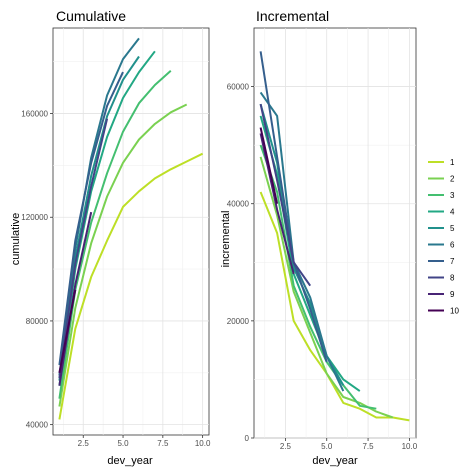 The width and height of the screenshot is (474, 474). Describe the element at coordinates (247, 438) in the screenshot. I see `incremental-y-tick-label: 0` at that location.